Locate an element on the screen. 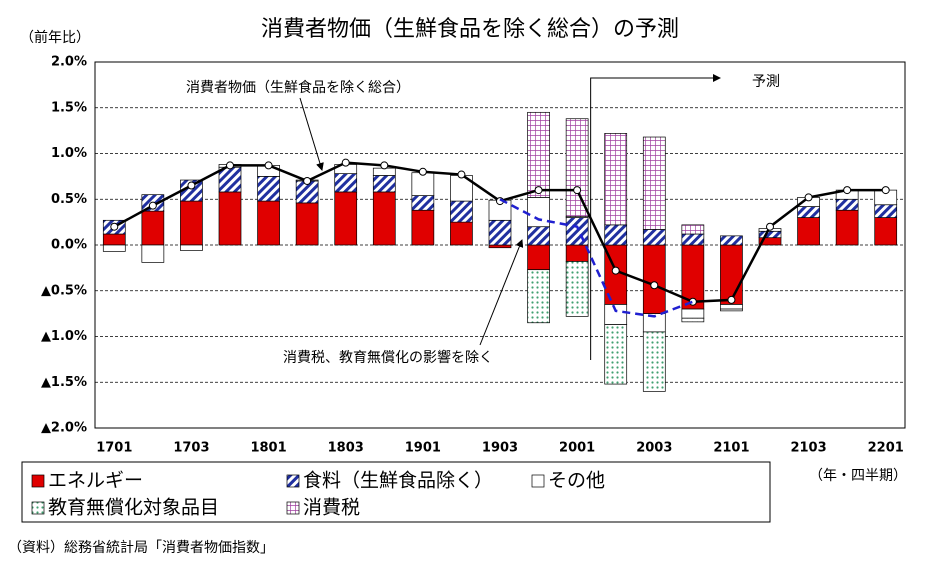  y-tick-label: ▲1.5% is located at coordinates (64, 382).